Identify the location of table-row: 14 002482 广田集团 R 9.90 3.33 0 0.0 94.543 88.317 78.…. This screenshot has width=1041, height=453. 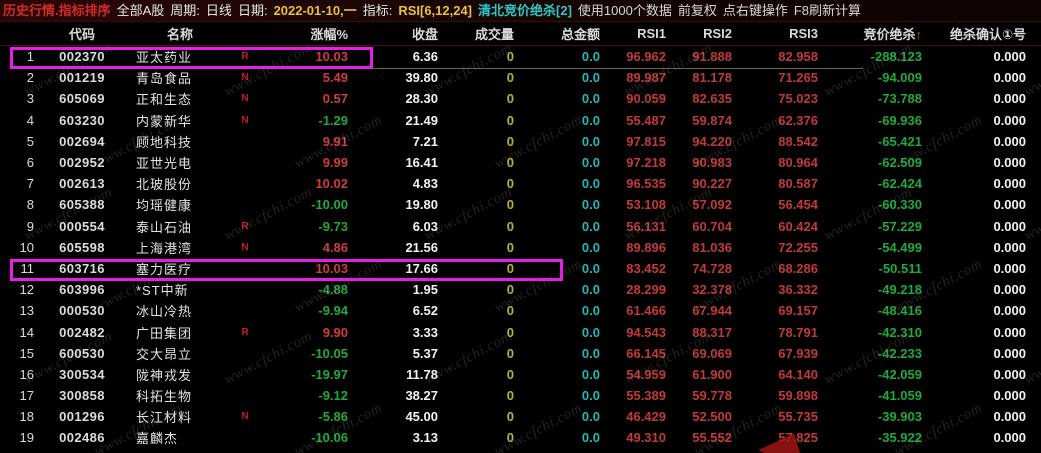
(520, 331).